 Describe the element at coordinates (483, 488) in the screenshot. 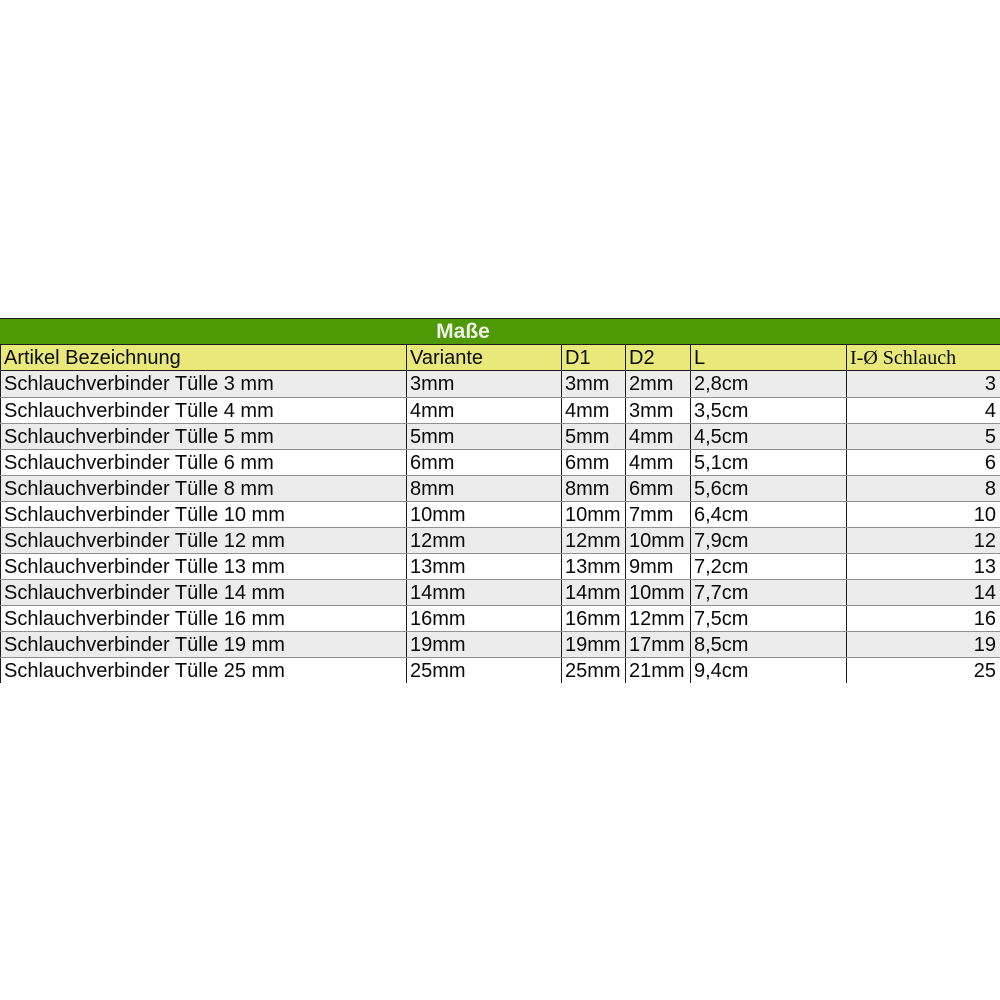

I see `cell-variante: 8mm` at that location.